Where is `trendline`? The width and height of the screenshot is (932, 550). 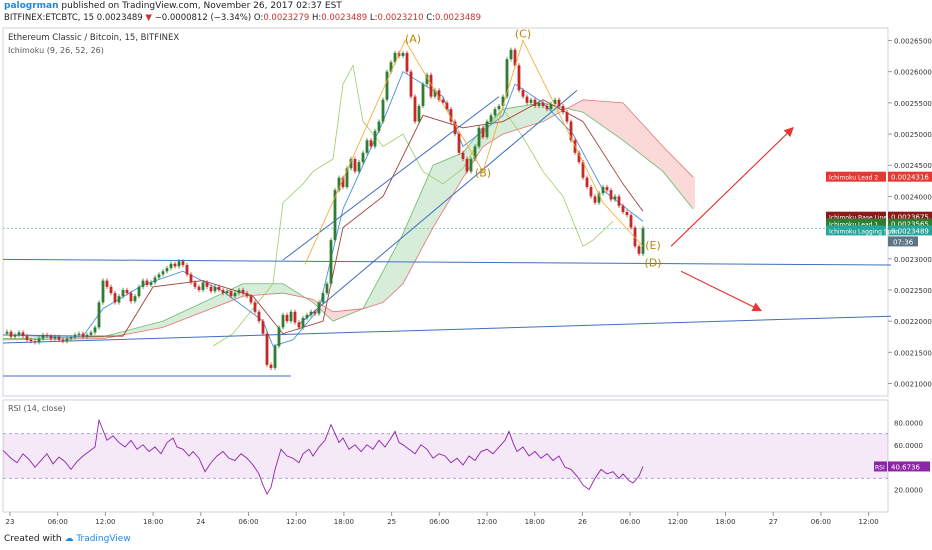
trendline is located at coordinates (447, 329).